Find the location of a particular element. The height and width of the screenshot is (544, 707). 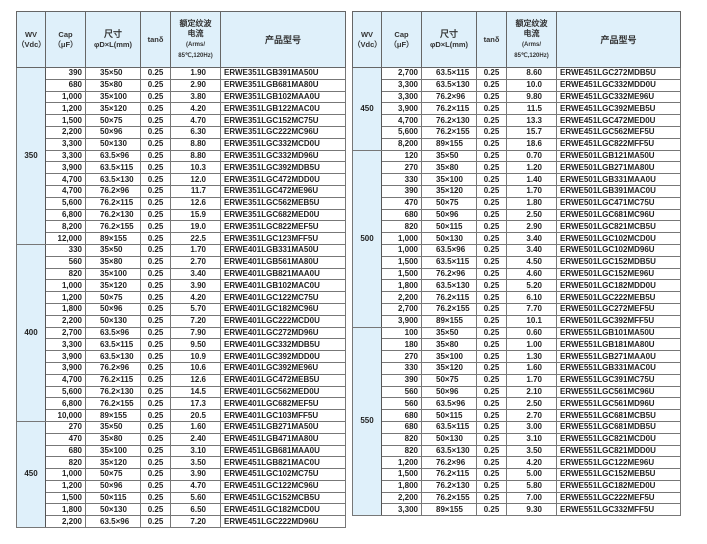

table-row: 820 50×115 0.25 2.90 ERWE501LGC821MCB5U is located at coordinates (517, 227).